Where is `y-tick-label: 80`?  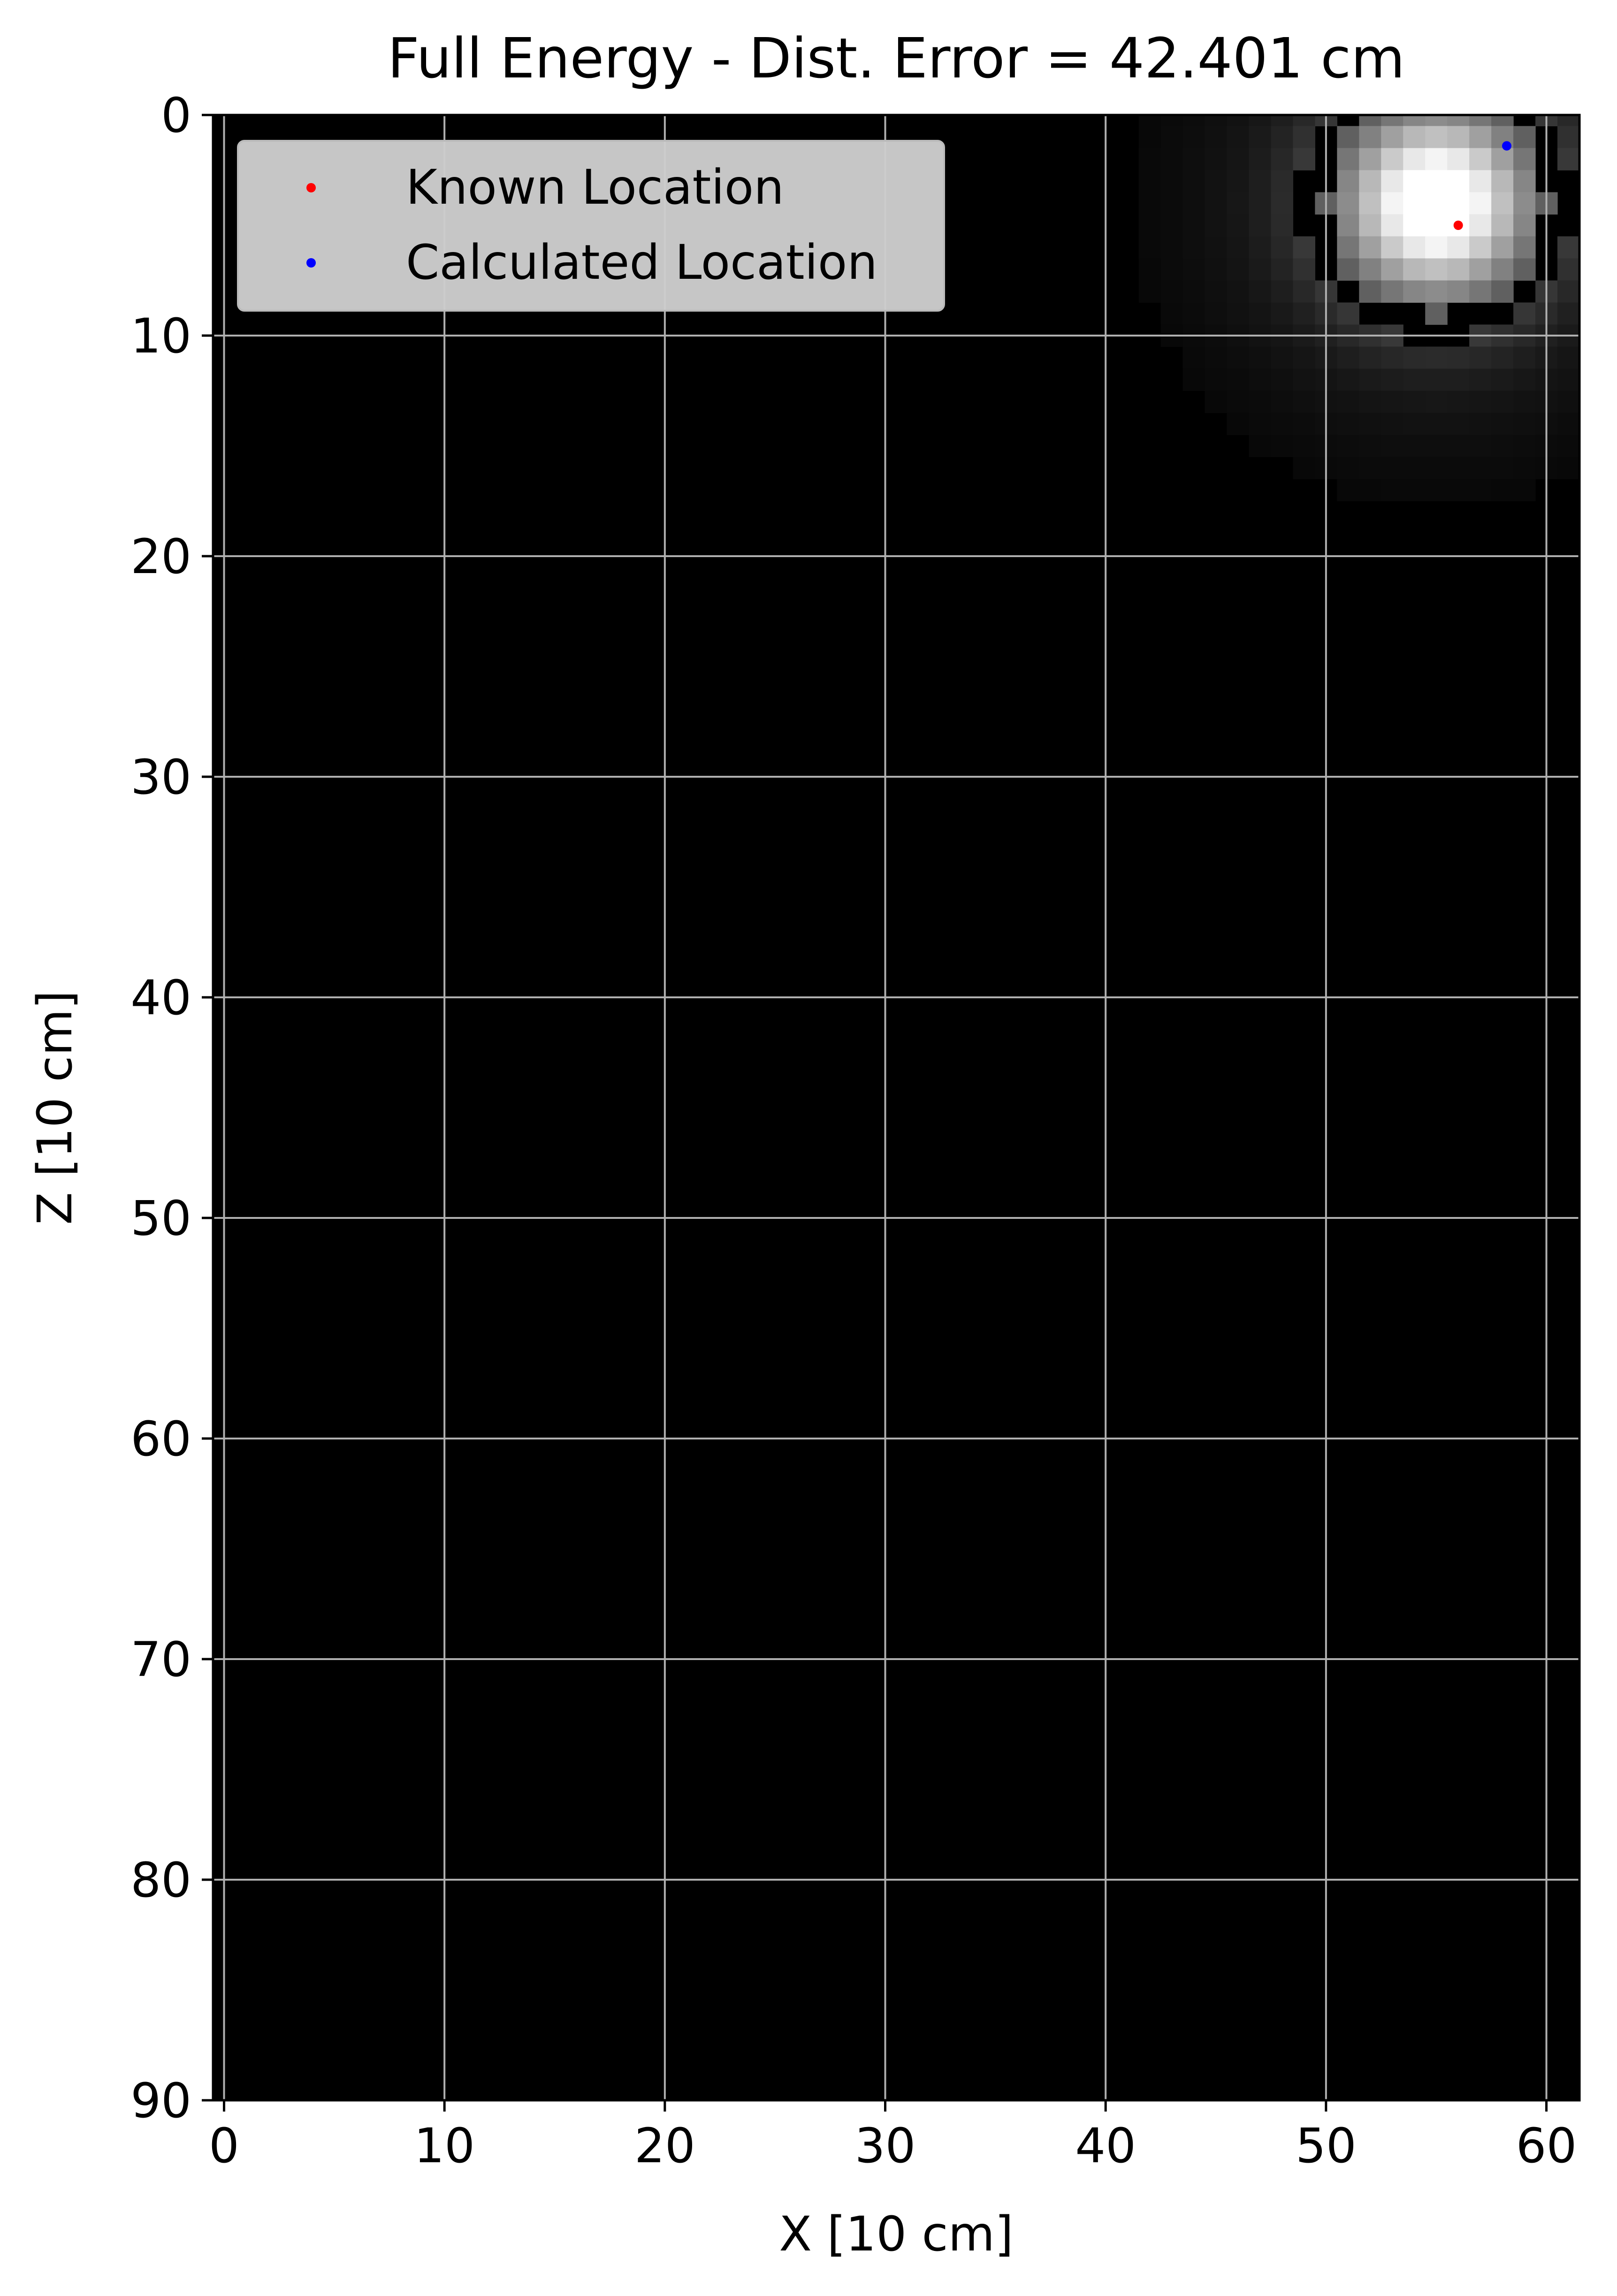
y-tick-label: 80 is located at coordinates (160, 1880).